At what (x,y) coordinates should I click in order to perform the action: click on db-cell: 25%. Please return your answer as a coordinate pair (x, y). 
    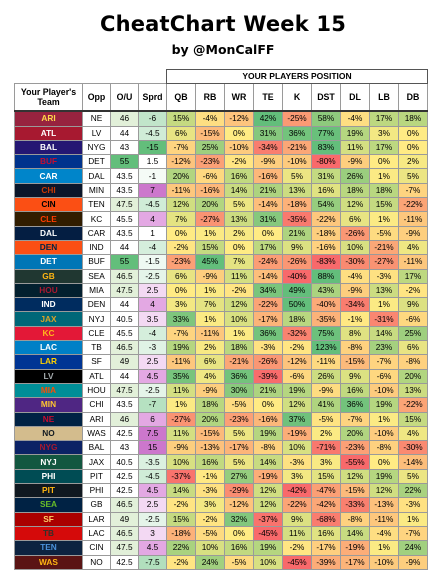
    Looking at the image, I should click on (413, 333).